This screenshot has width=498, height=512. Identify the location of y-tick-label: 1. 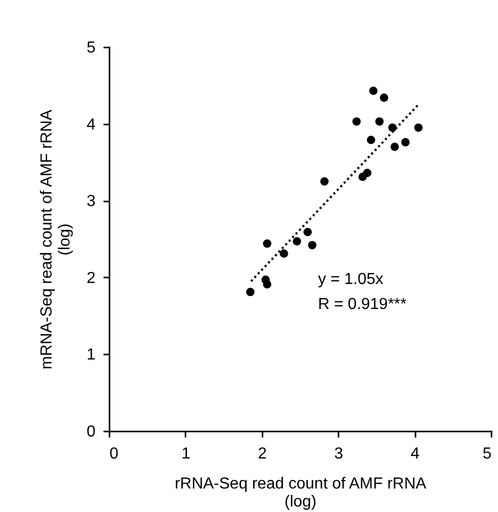
(91, 355).